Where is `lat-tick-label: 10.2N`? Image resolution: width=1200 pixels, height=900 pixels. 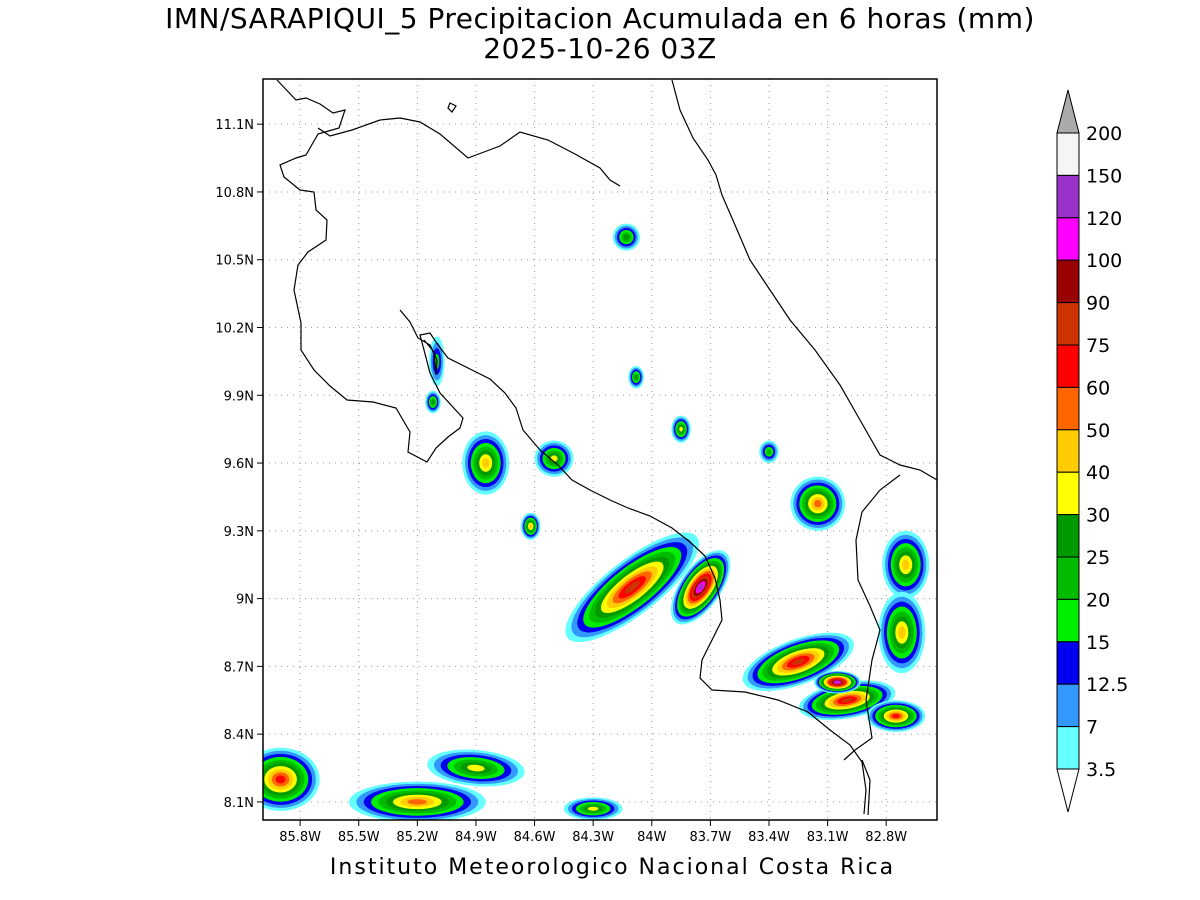
lat-tick-label: 10.2N is located at coordinates (234, 329).